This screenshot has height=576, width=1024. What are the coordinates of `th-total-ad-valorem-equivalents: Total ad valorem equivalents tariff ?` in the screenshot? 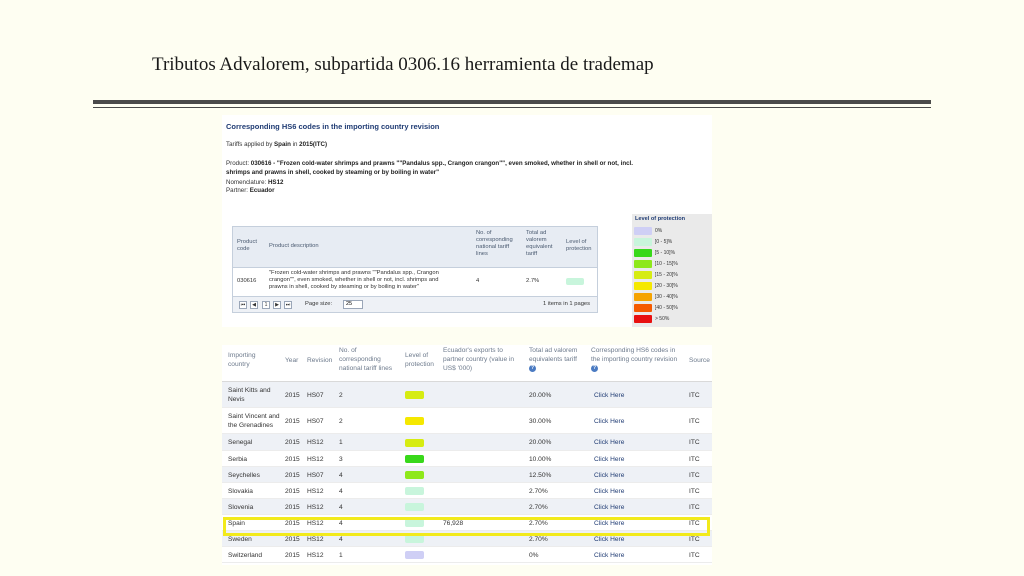 It's located at (553, 359).